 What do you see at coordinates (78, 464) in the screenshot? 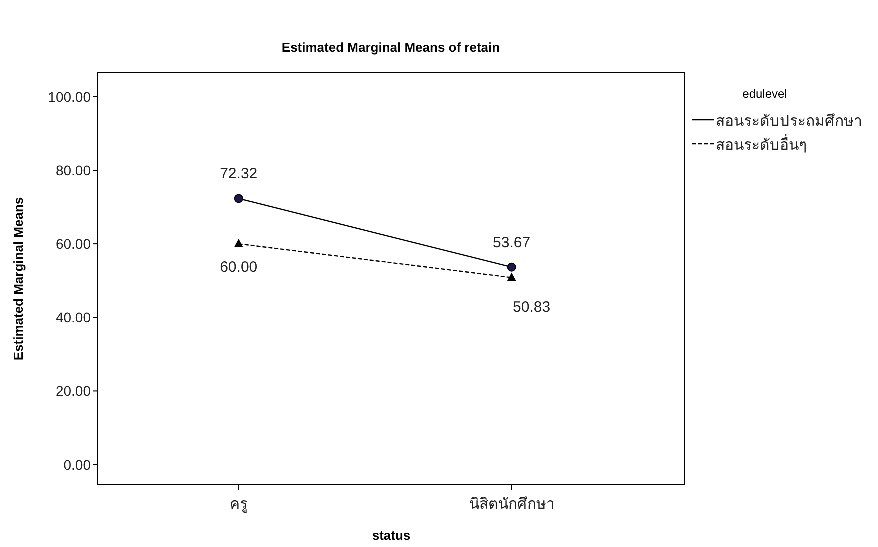
I see `y-tick-label: 0.00` at bounding box center [78, 464].